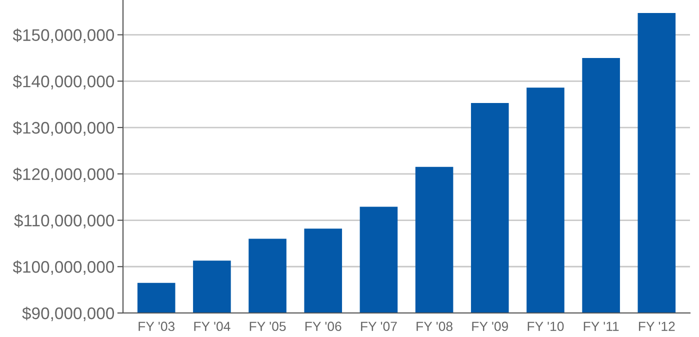  I want to click on y-tick-label: $130,000,000, so click(63, 128).